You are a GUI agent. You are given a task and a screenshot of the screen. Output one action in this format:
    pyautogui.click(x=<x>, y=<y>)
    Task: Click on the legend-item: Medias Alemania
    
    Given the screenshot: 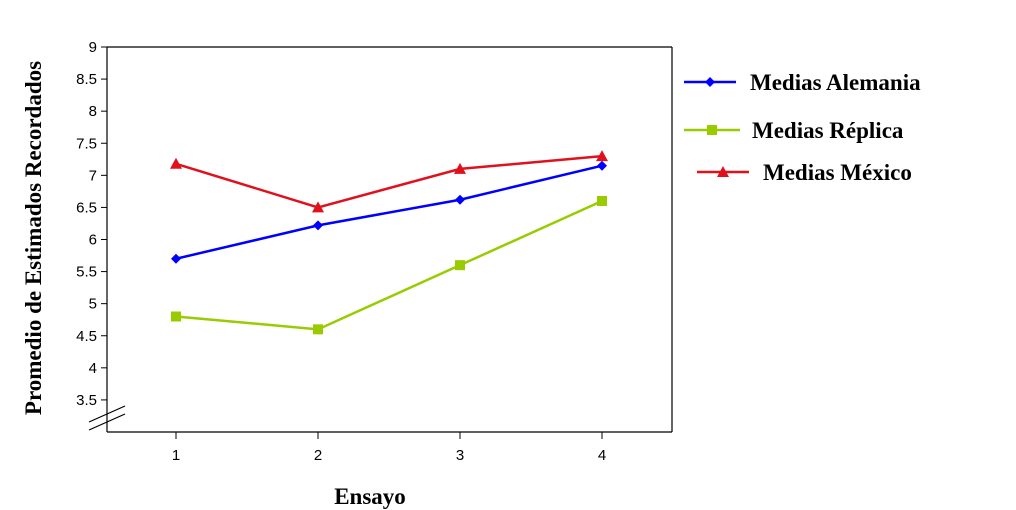 What is the action you would take?
    pyautogui.click(x=802, y=82)
    